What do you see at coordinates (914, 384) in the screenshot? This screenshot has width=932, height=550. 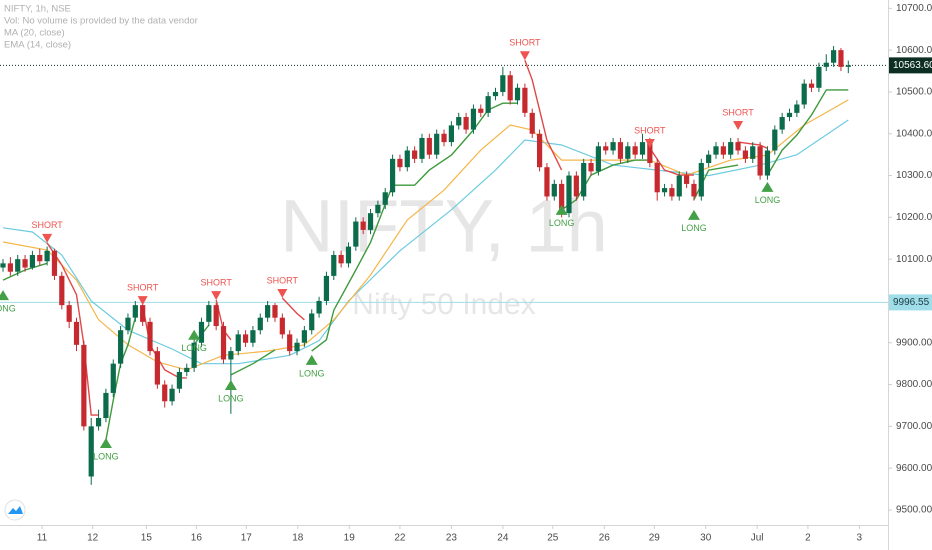 I see `y-tick-label: 9800.00` at bounding box center [914, 384].